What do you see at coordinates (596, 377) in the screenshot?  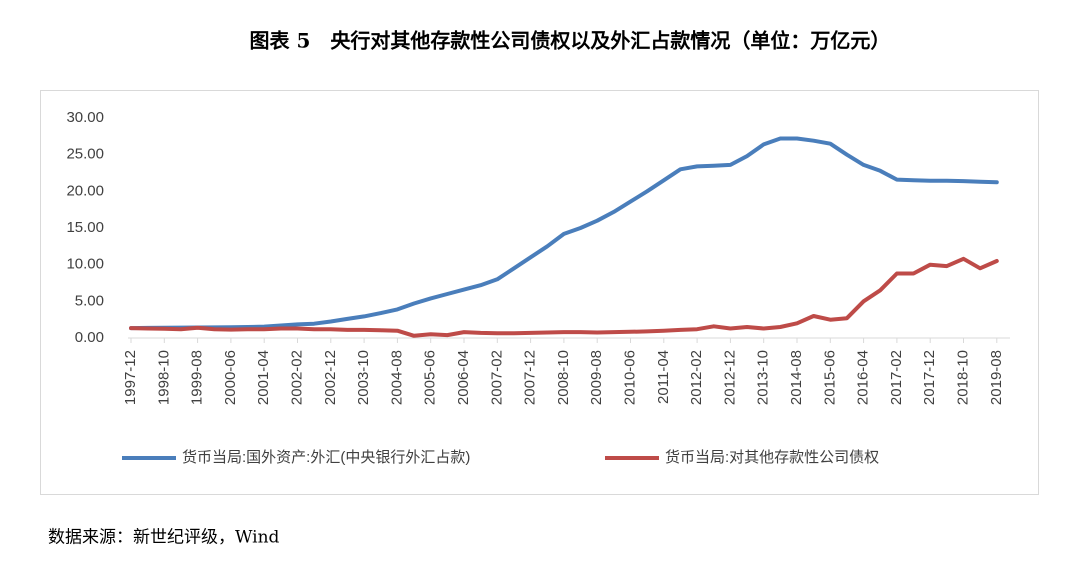 I see `x-tick-label: 2009-08` at bounding box center [596, 377].